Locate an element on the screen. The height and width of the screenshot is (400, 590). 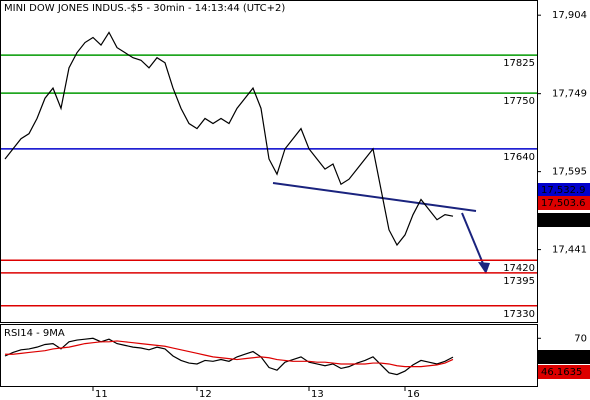
rsi-panel is located at coordinates (269, 355).